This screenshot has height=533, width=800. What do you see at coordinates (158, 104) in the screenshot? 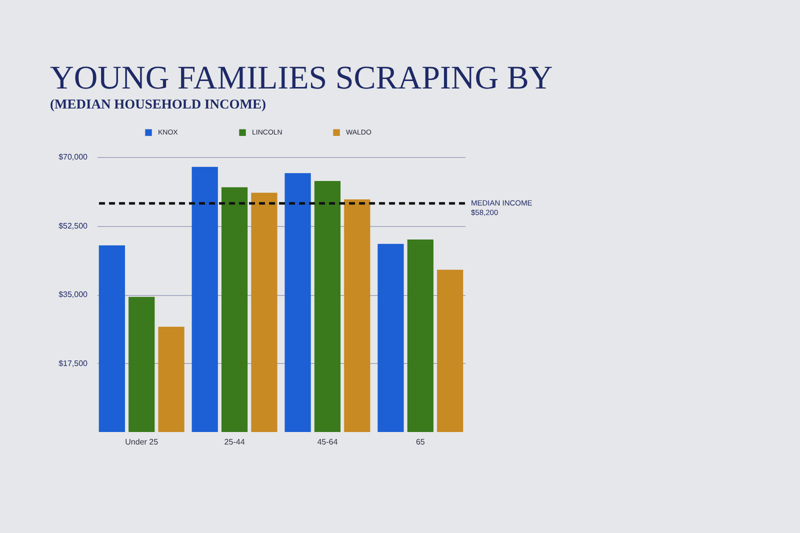
I see `chart-subtitle: (MEDIAN HOUSEHOLD INCOME)` at bounding box center [158, 104].